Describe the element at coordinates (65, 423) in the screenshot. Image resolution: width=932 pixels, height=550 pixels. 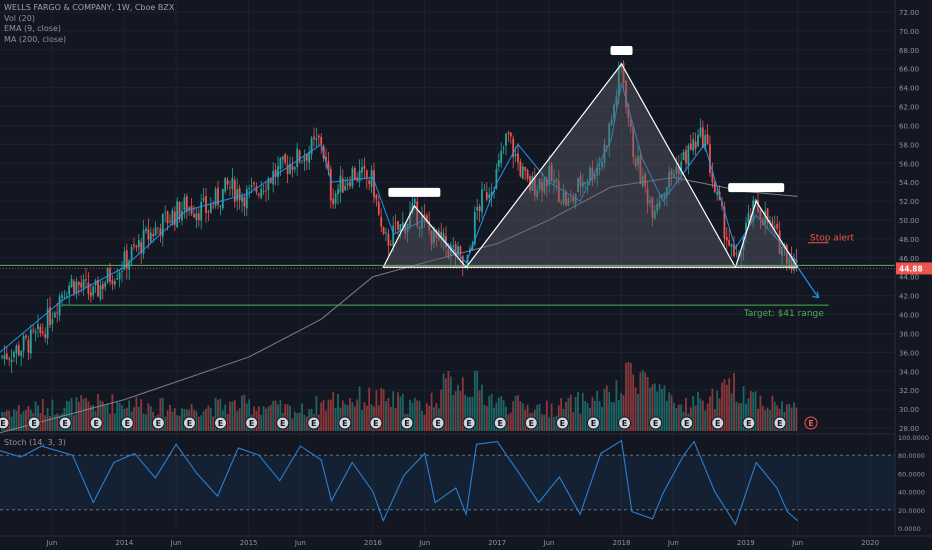
I see `earnings-icon` at that location.